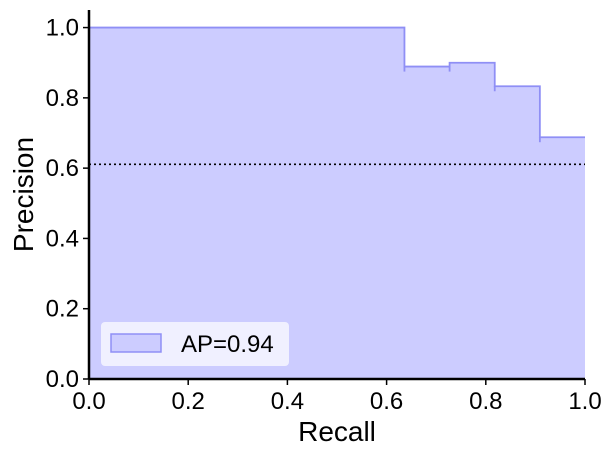 The height and width of the screenshot is (456, 612). I want to click on y-tick-label: 0.8, so click(62, 98).